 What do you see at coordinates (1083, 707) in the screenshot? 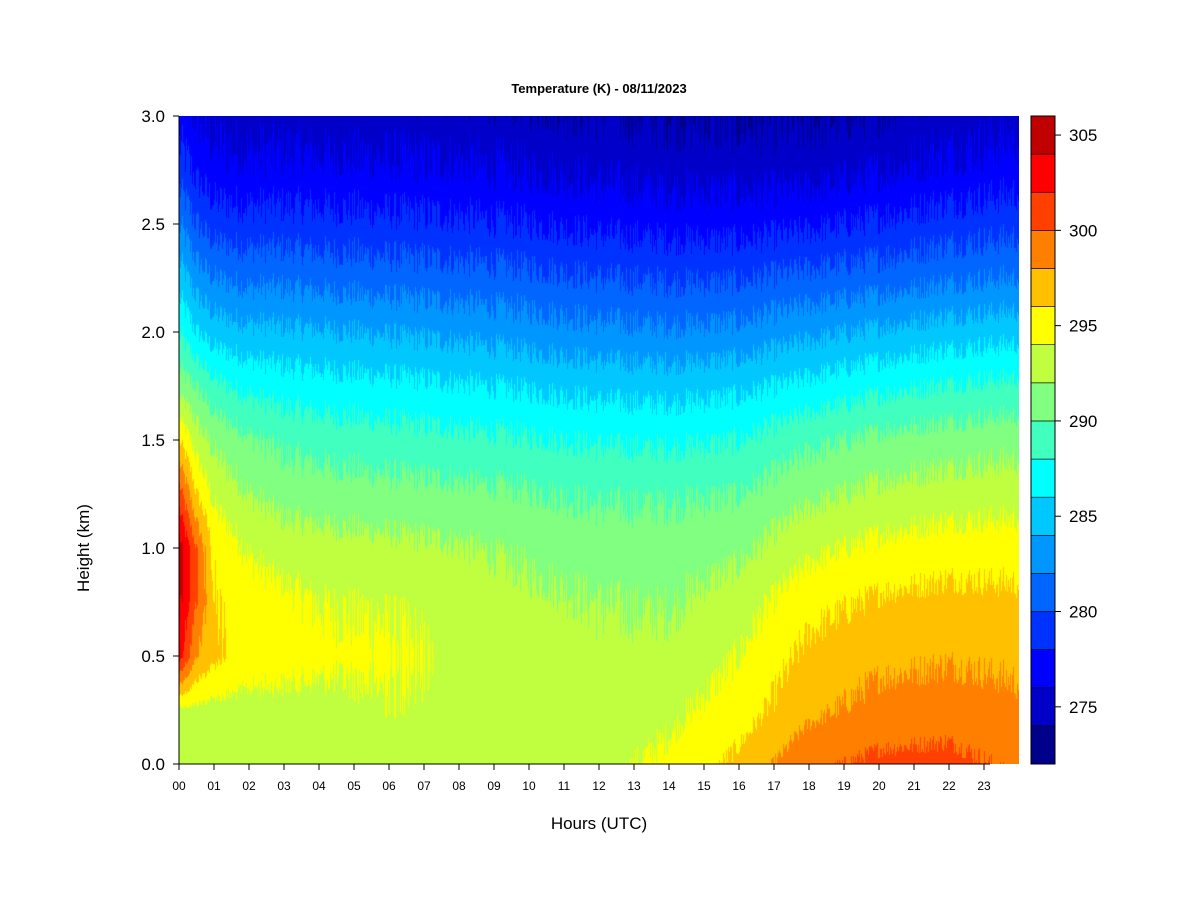
I see `colorbar-tick-label: 275` at bounding box center [1083, 707].